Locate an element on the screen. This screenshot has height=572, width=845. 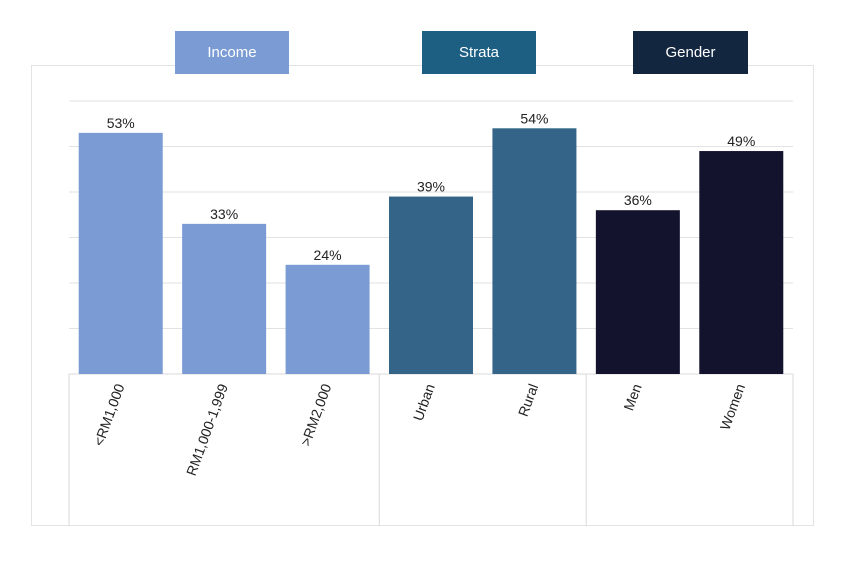
tick-label: RM1,000-1,999 is located at coordinates (207, 429).